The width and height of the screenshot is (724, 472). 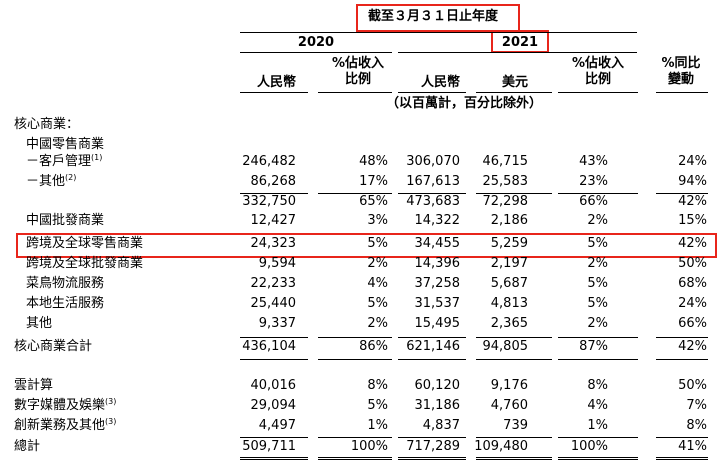 What do you see at coordinates (505, 161) in the screenshot?
I see `table-cell: 46,715` at bounding box center [505, 161].